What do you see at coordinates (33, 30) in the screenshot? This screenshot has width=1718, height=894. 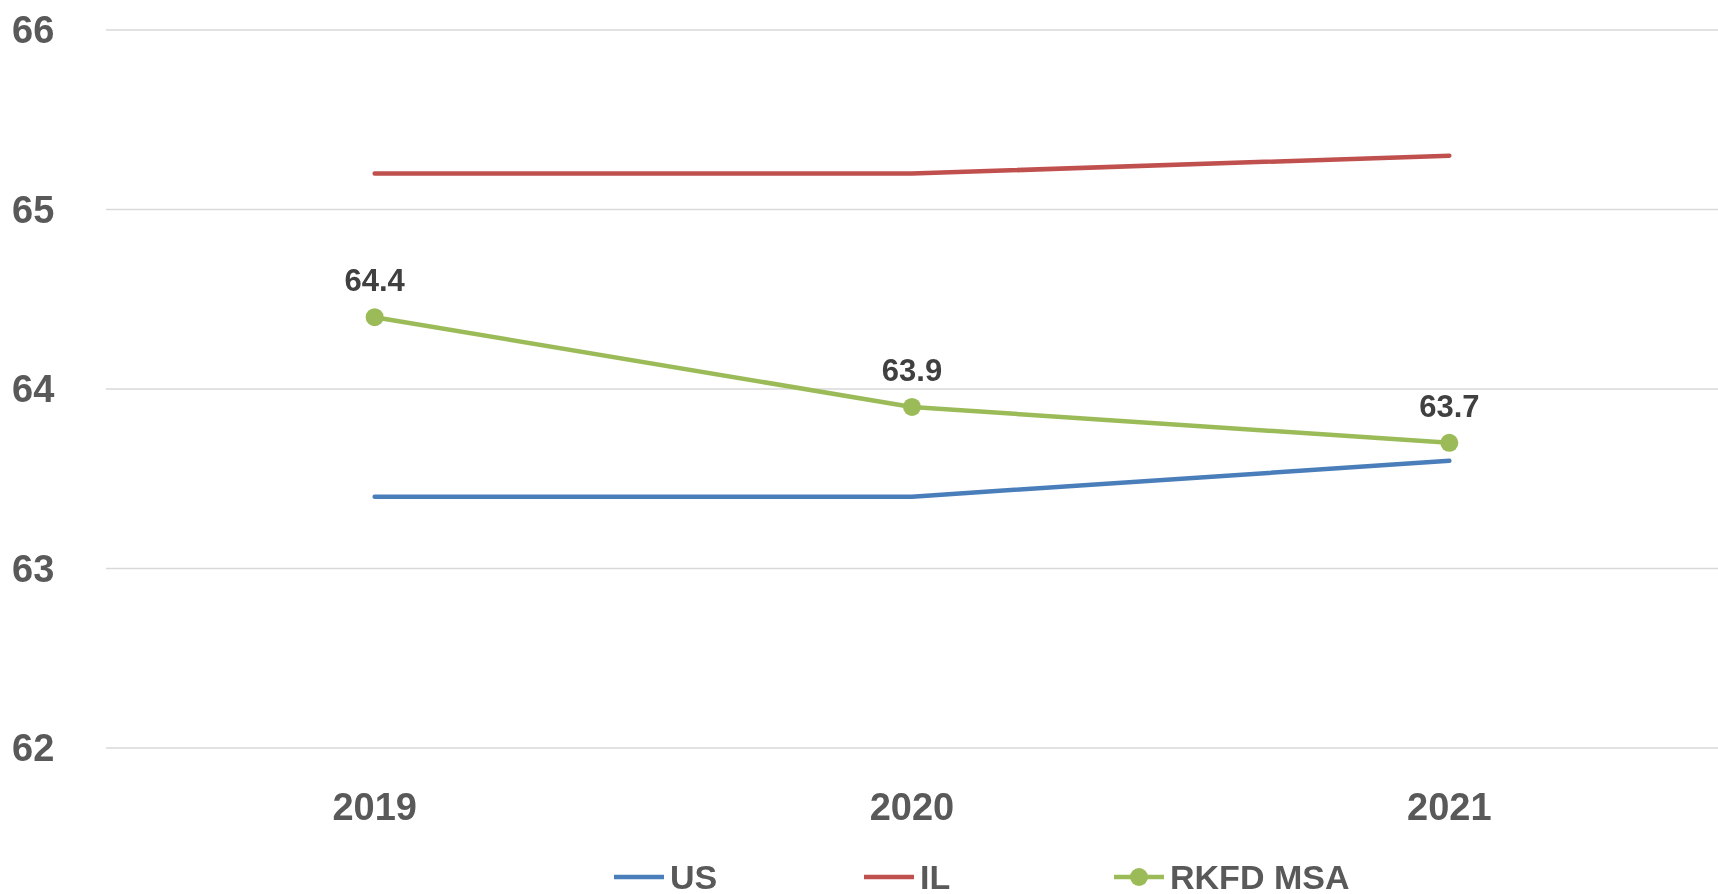 I see `y-tick-label: 66` at bounding box center [33, 30].